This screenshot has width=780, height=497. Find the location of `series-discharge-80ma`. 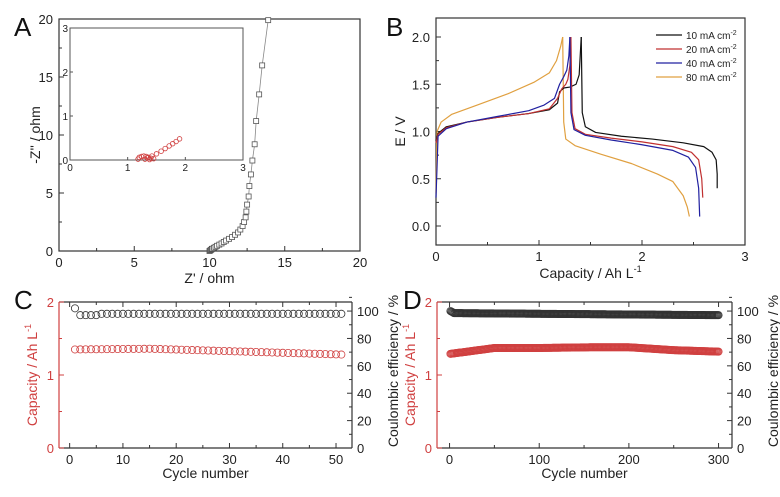

series-discharge-80ma is located at coordinates (626, 126).